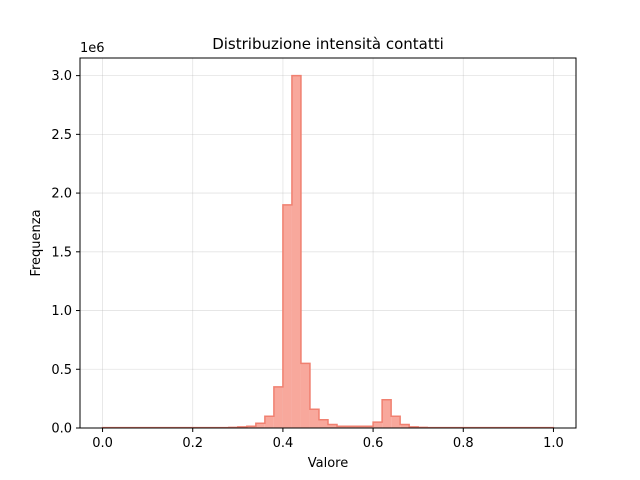 This screenshot has width=640, height=480. What do you see at coordinates (61, 194) in the screenshot?
I see `y-tick-label: 2.0` at bounding box center [61, 194].